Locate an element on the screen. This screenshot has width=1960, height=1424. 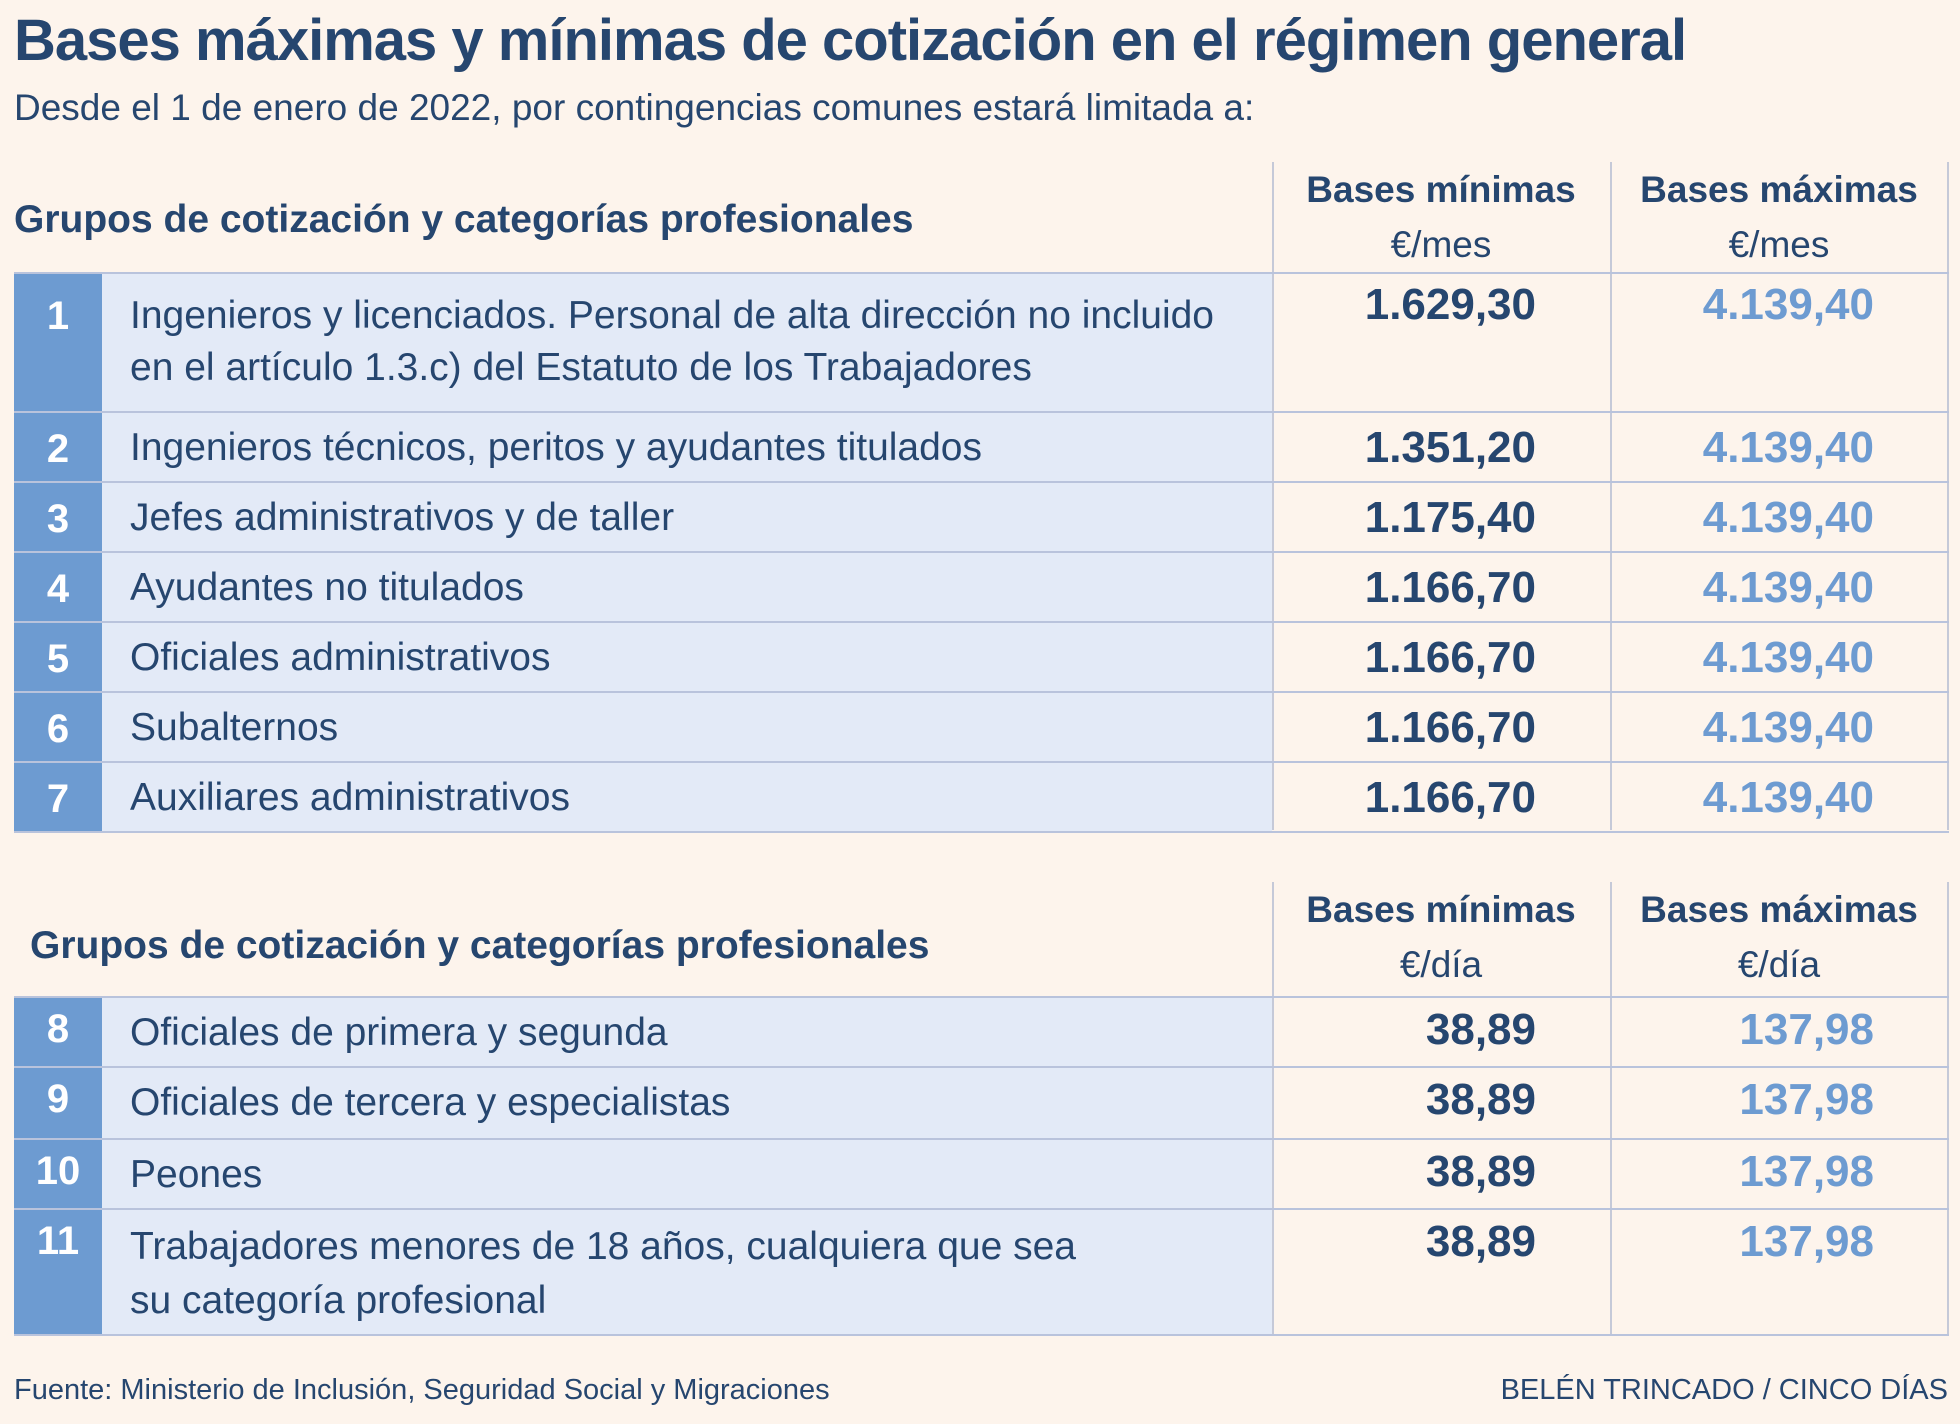
table-row: 10 Peones 38,89 137,98 is located at coordinates (981, 1173).